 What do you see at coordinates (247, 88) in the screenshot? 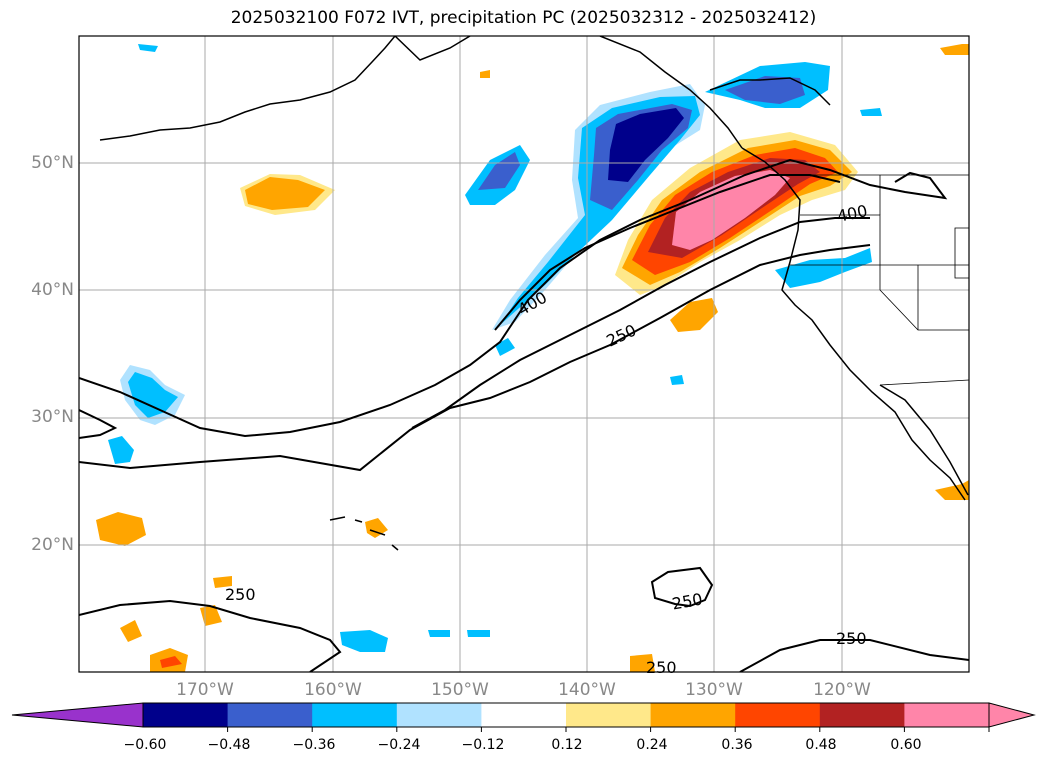
I see `alaska-coast` at bounding box center [247, 88].